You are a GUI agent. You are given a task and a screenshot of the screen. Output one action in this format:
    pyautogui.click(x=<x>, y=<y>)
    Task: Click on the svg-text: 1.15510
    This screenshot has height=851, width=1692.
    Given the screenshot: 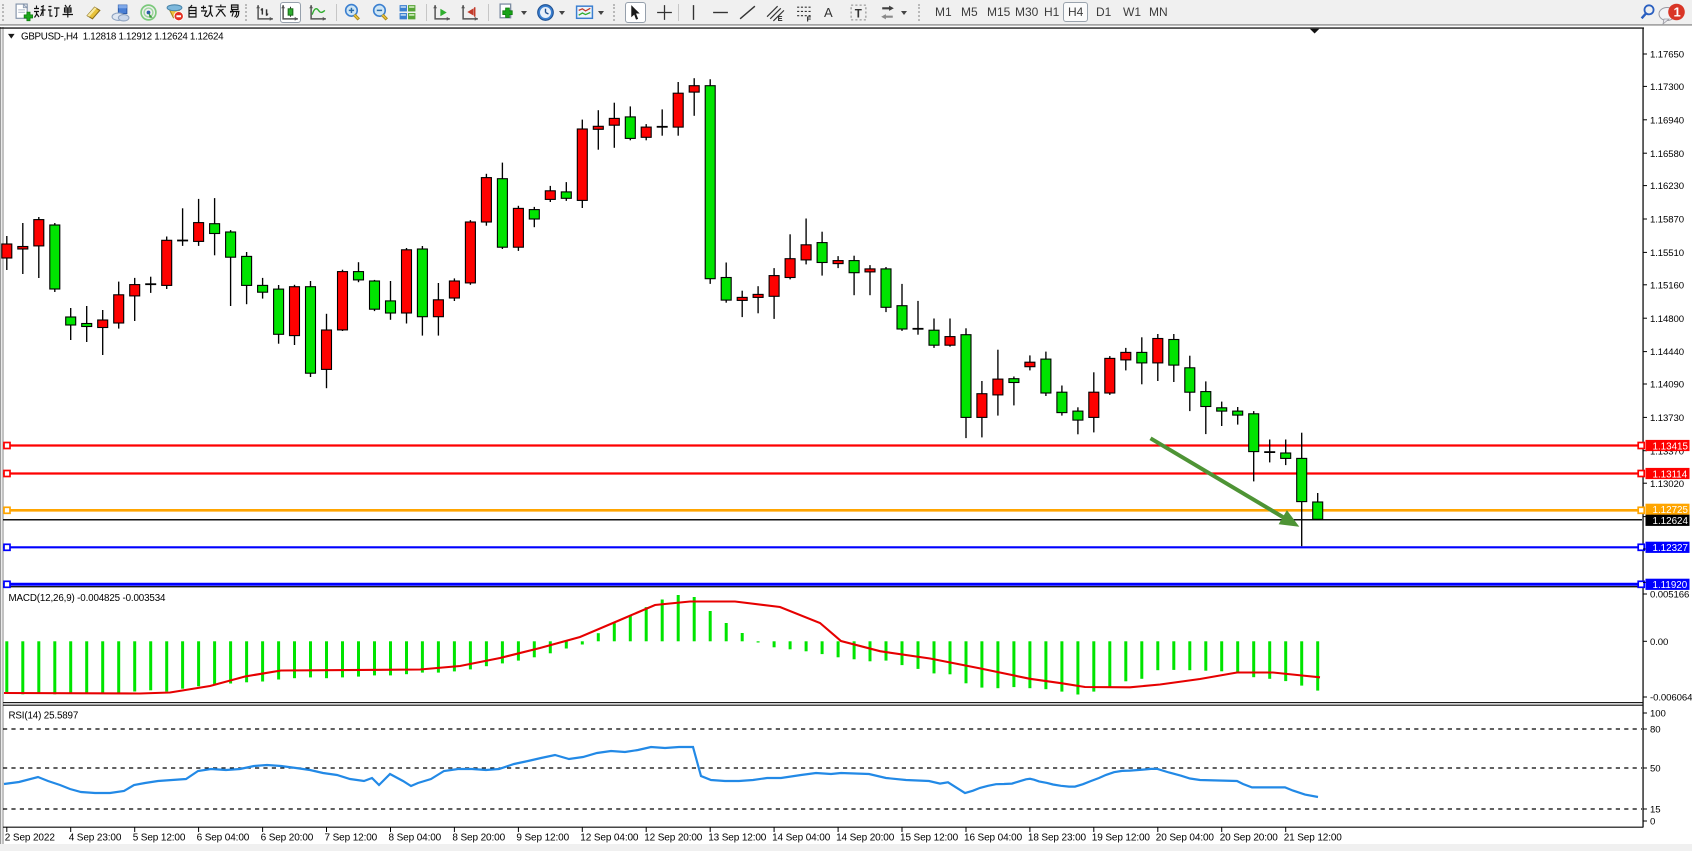 What is the action you would take?
    pyautogui.click(x=1667, y=253)
    